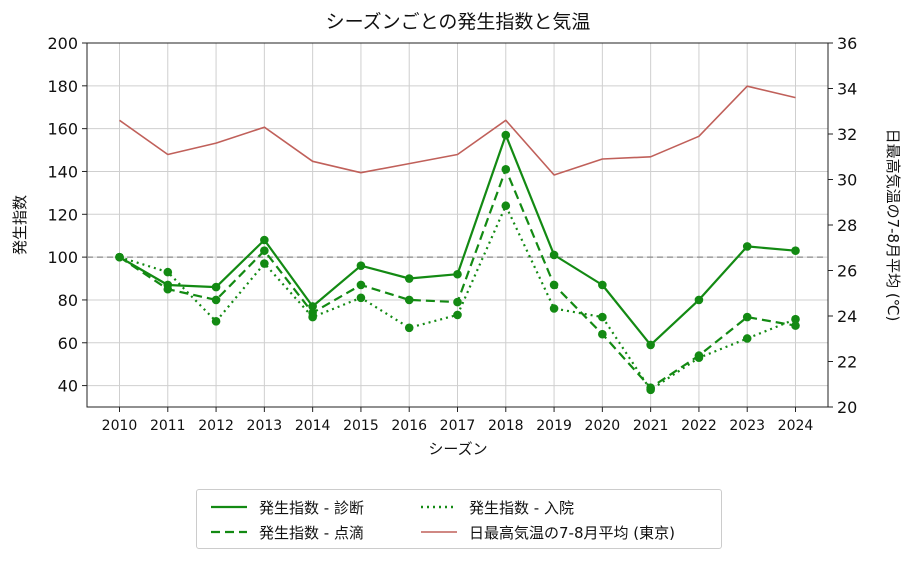 The height and width of the screenshot is (562, 915). I want to click on y-left-tick-label: 160, so click(62, 129).